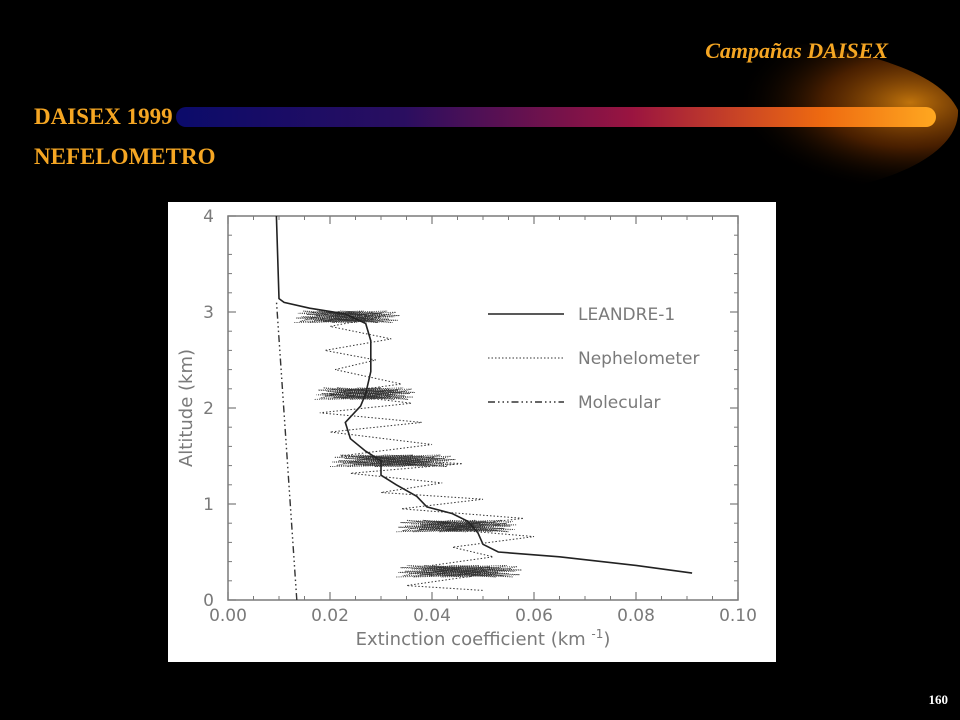 Image resolution: width=960 pixels, height=720 pixels. I want to click on x-tick-label: 0.10, so click(738, 616).